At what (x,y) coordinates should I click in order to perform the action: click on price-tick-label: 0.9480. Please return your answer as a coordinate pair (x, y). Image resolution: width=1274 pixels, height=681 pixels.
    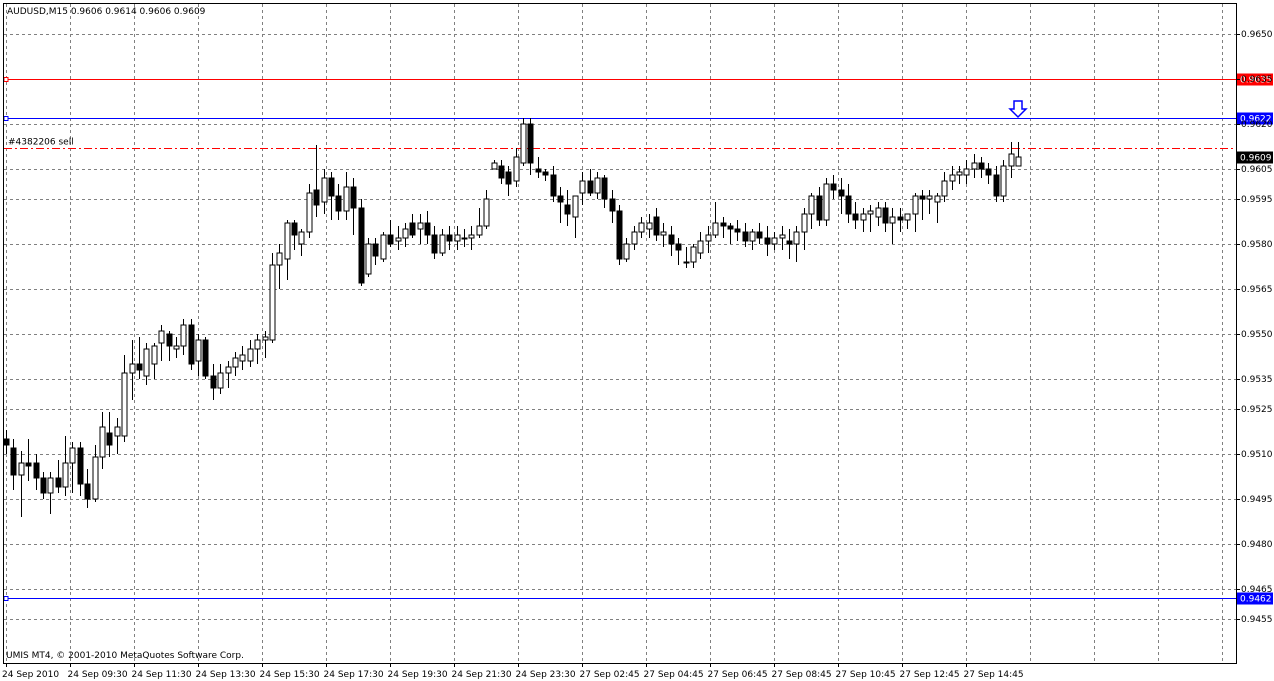
    Looking at the image, I should click on (1257, 545).